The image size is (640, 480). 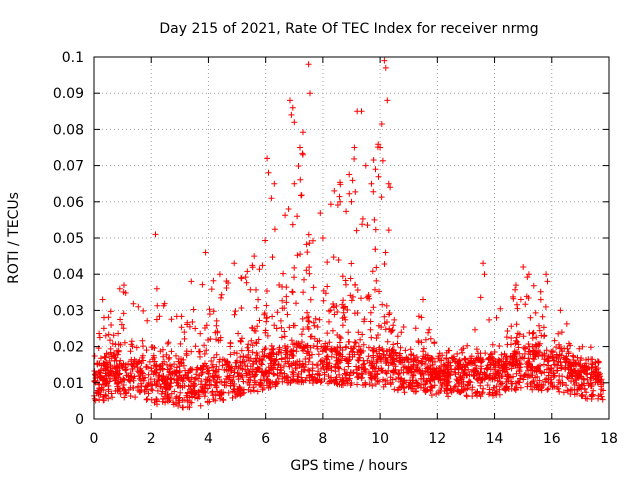 What do you see at coordinates (68, 384) in the screenshot?
I see `y-tick-label: 0.01` at bounding box center [68, 384].